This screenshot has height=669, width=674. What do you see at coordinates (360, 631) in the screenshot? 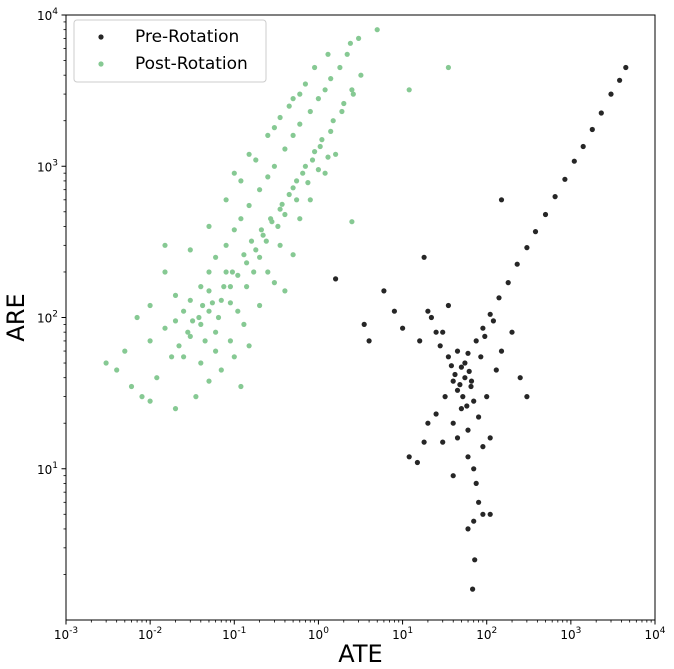
I see `x-axis-ticks: 10⁻³ 10⁻² 10⁻¹ 10⁰ 10¹ 10² 10³ 10⁴` at bounding box center [360, 631].